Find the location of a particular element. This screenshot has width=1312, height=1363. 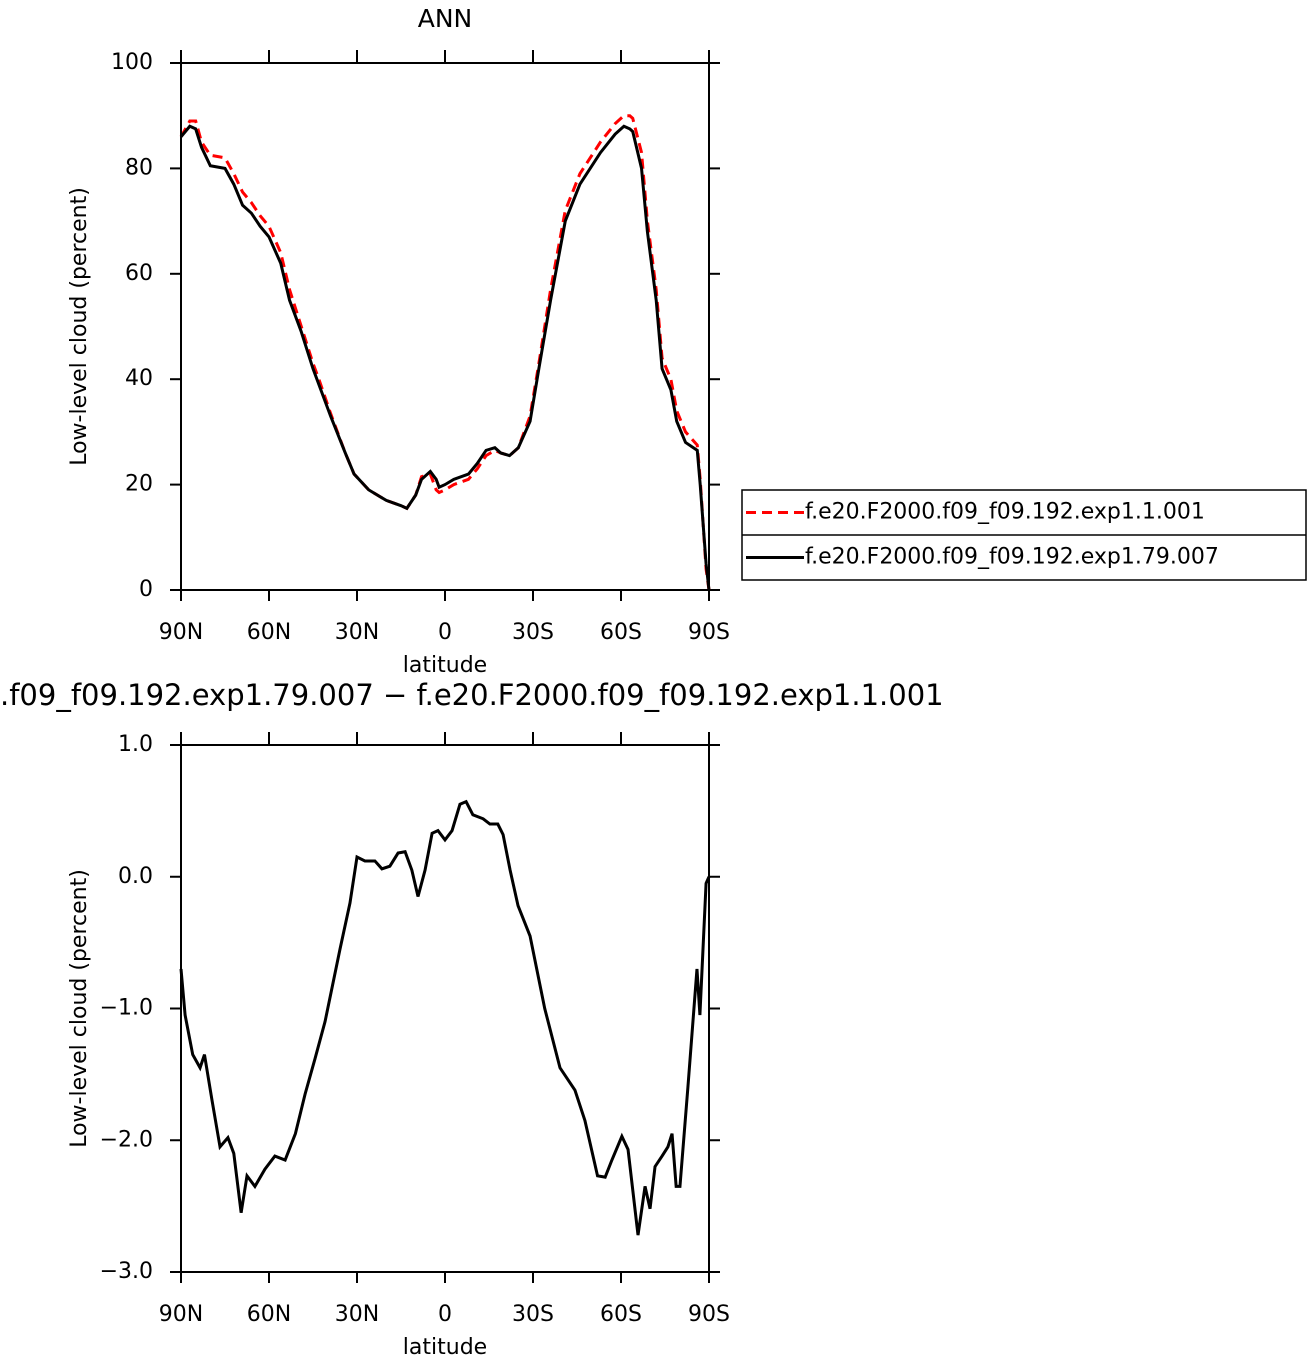

legend-label: f.e20.F2000.f09_f09.192.exp1.79.007 is located at coordinates (1012, 557).